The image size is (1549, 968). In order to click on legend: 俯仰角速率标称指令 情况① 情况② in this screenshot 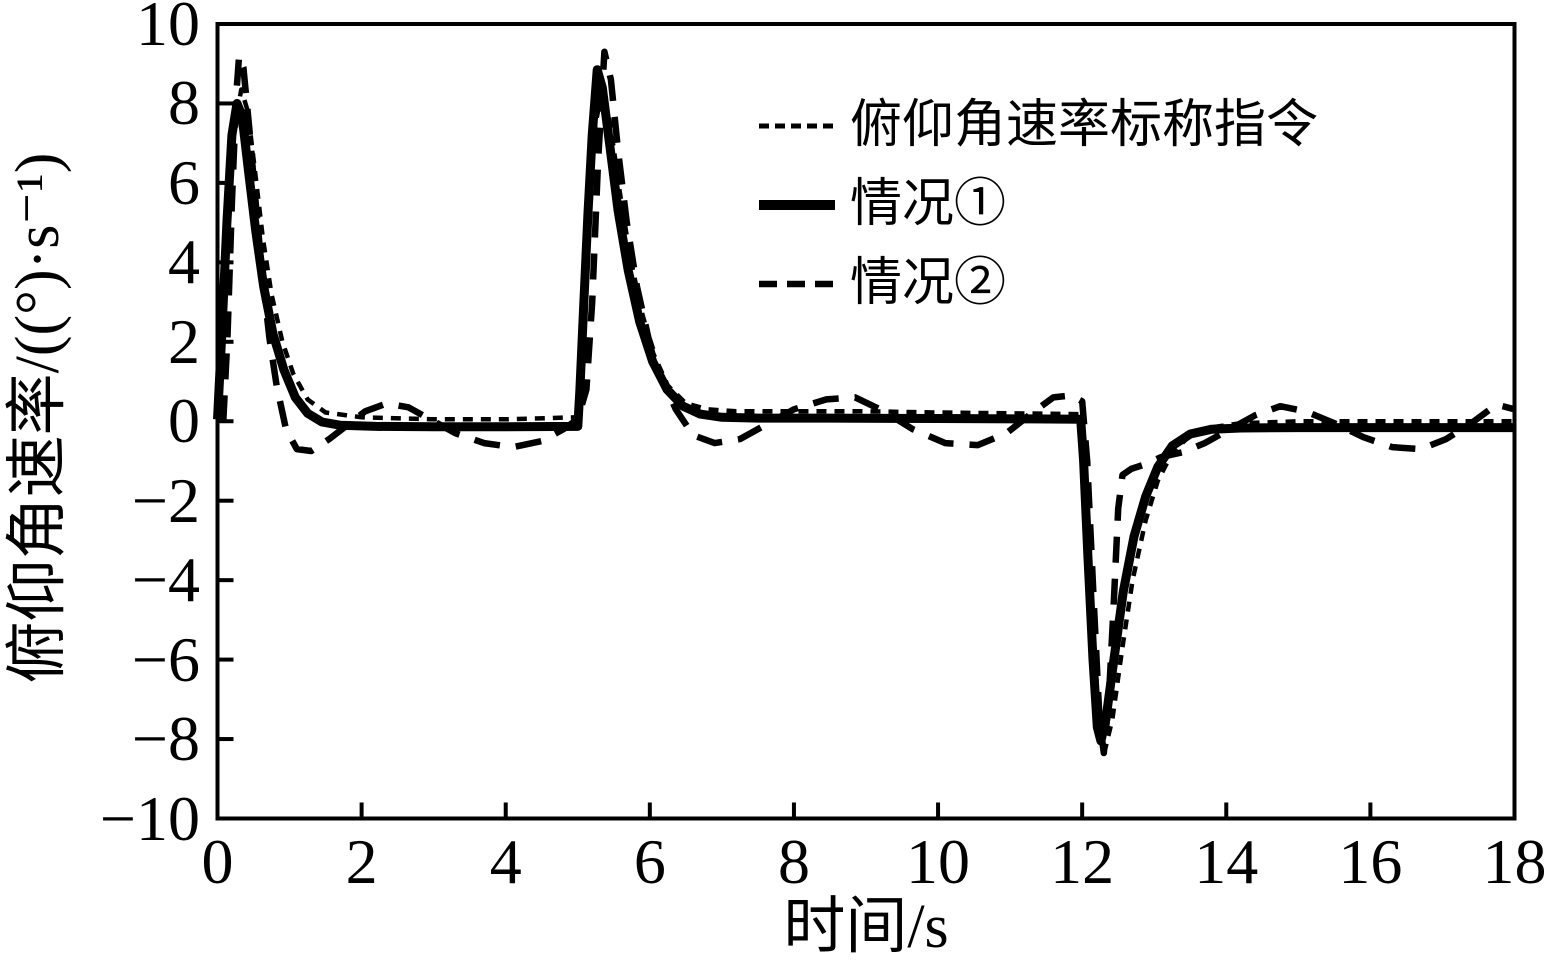, I will do `click(1038, 204)`.